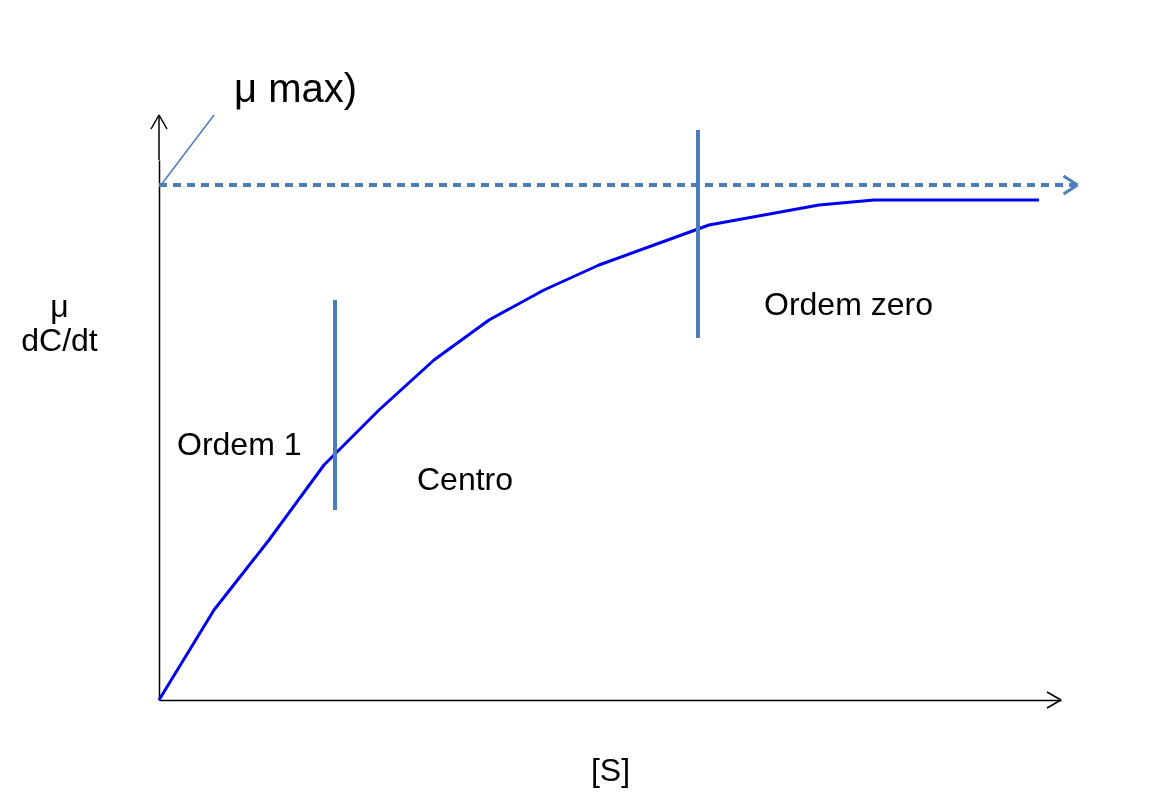  What do you see at coordinates (610, 769) in the screenshot?
I see `x-axis-title: [S]` at bounding box center [610, 769].